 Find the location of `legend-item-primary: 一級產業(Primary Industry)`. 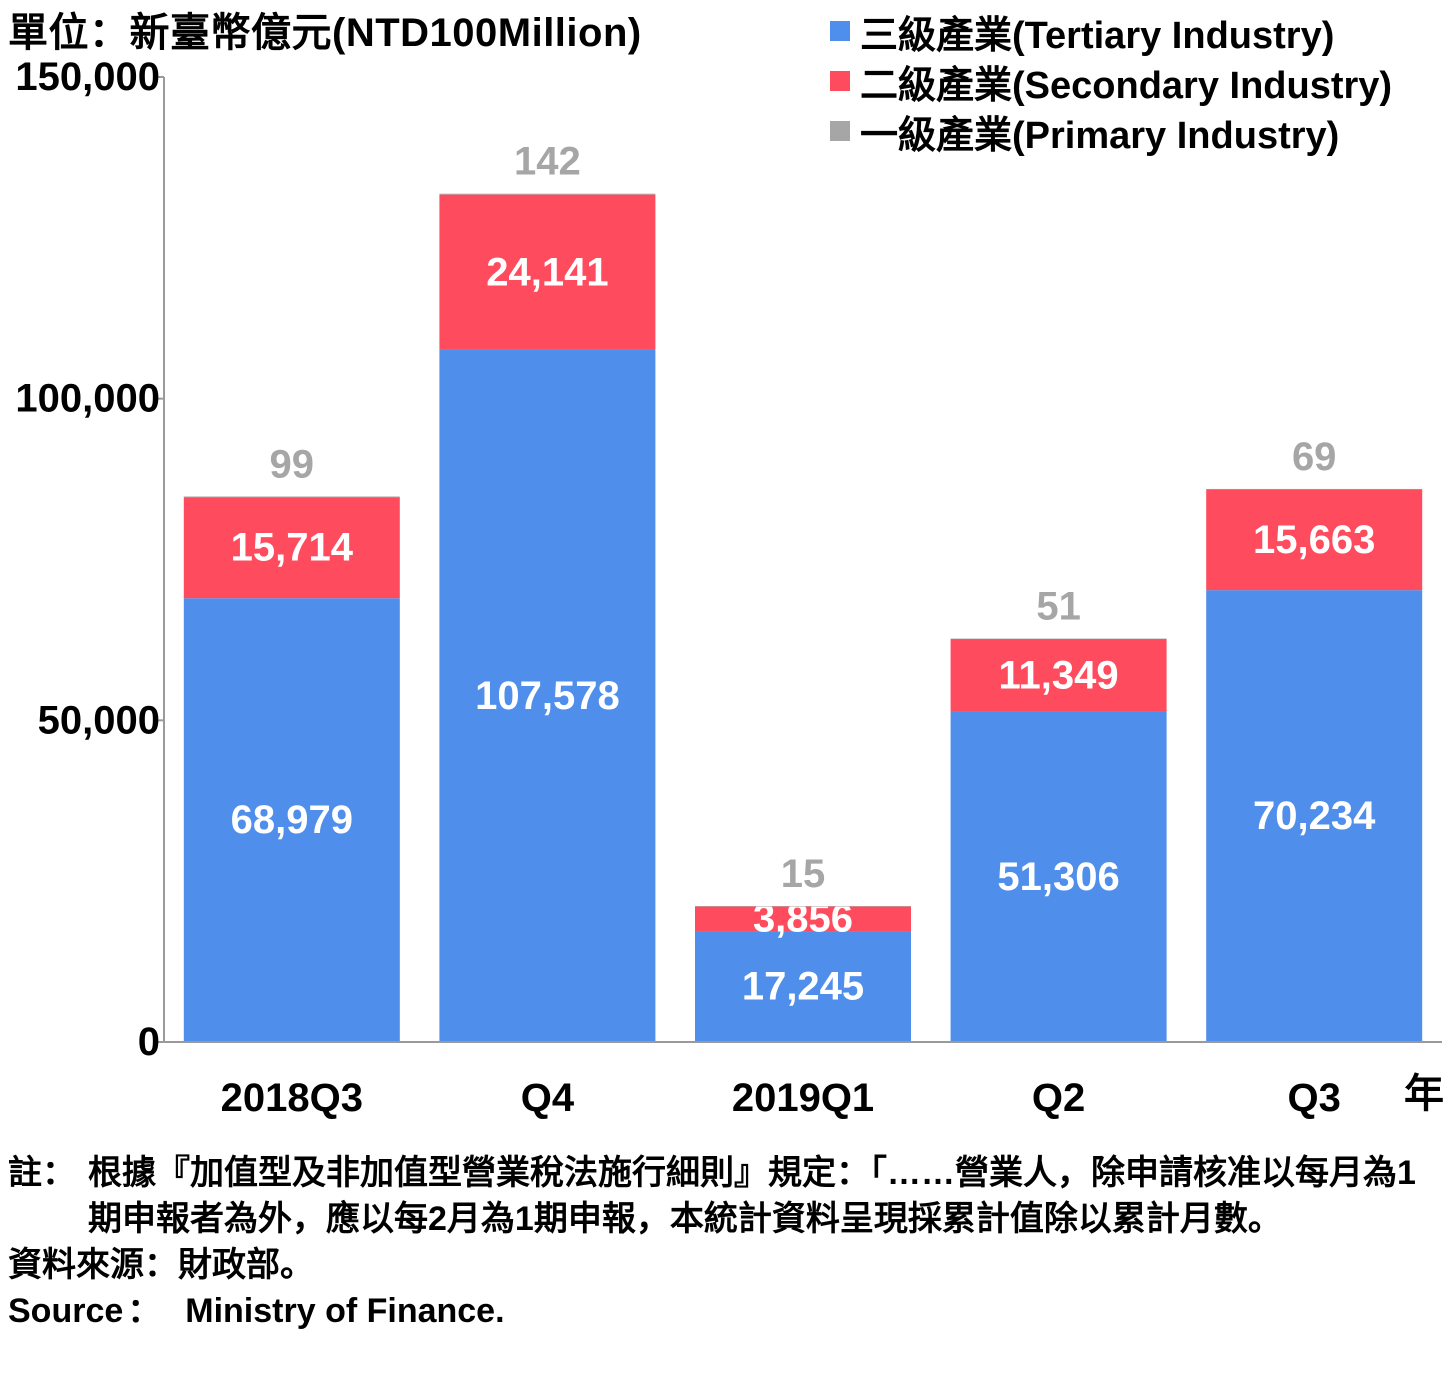

legend-item-primary: 一級產業(Primary Industry) is located at coordinates (1111, 131).